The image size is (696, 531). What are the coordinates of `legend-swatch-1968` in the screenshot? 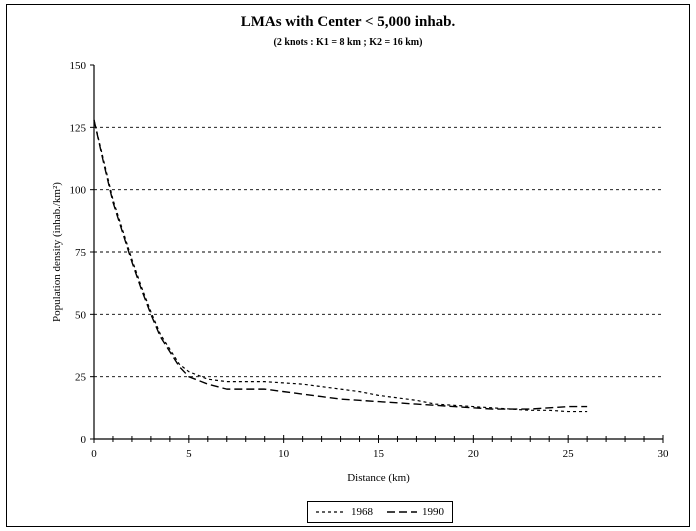 It's located at (331, 512).